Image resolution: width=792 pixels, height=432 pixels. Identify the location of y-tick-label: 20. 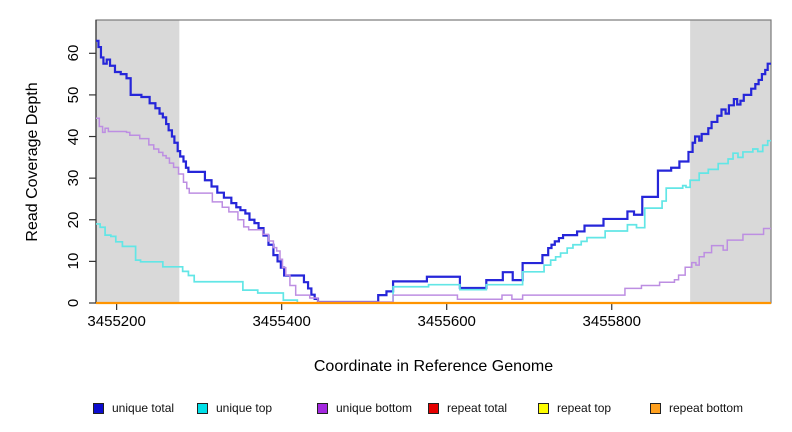
(73, 220).